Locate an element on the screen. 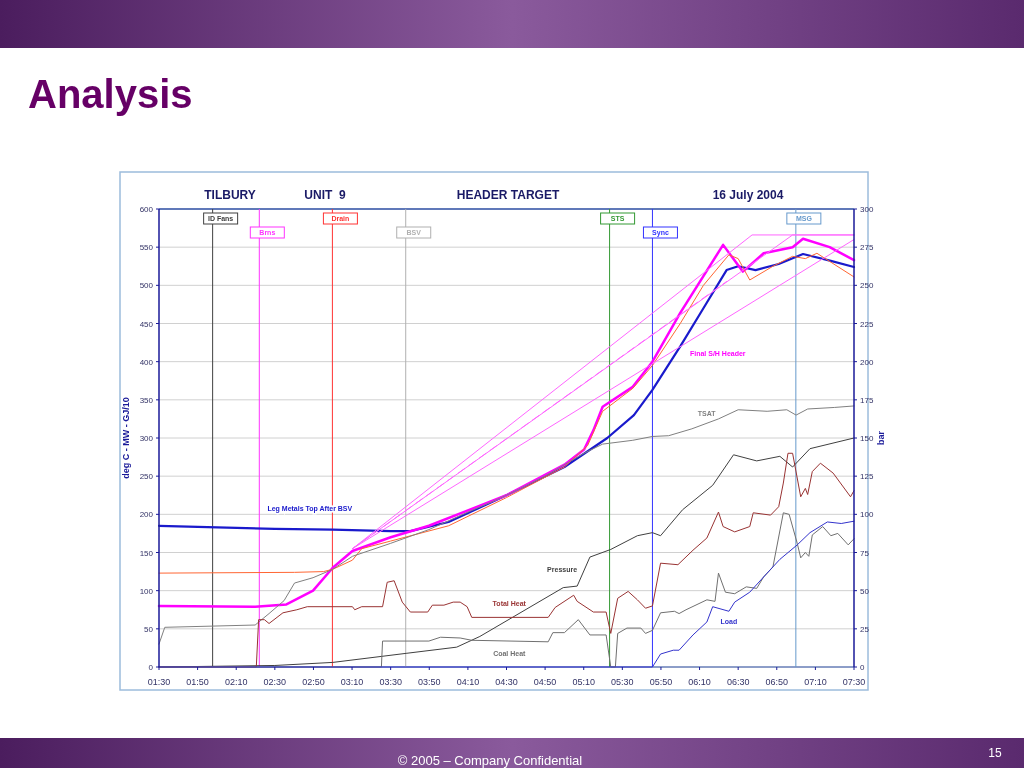  y-tick-label: 250 is located at coordinates (146, 477).